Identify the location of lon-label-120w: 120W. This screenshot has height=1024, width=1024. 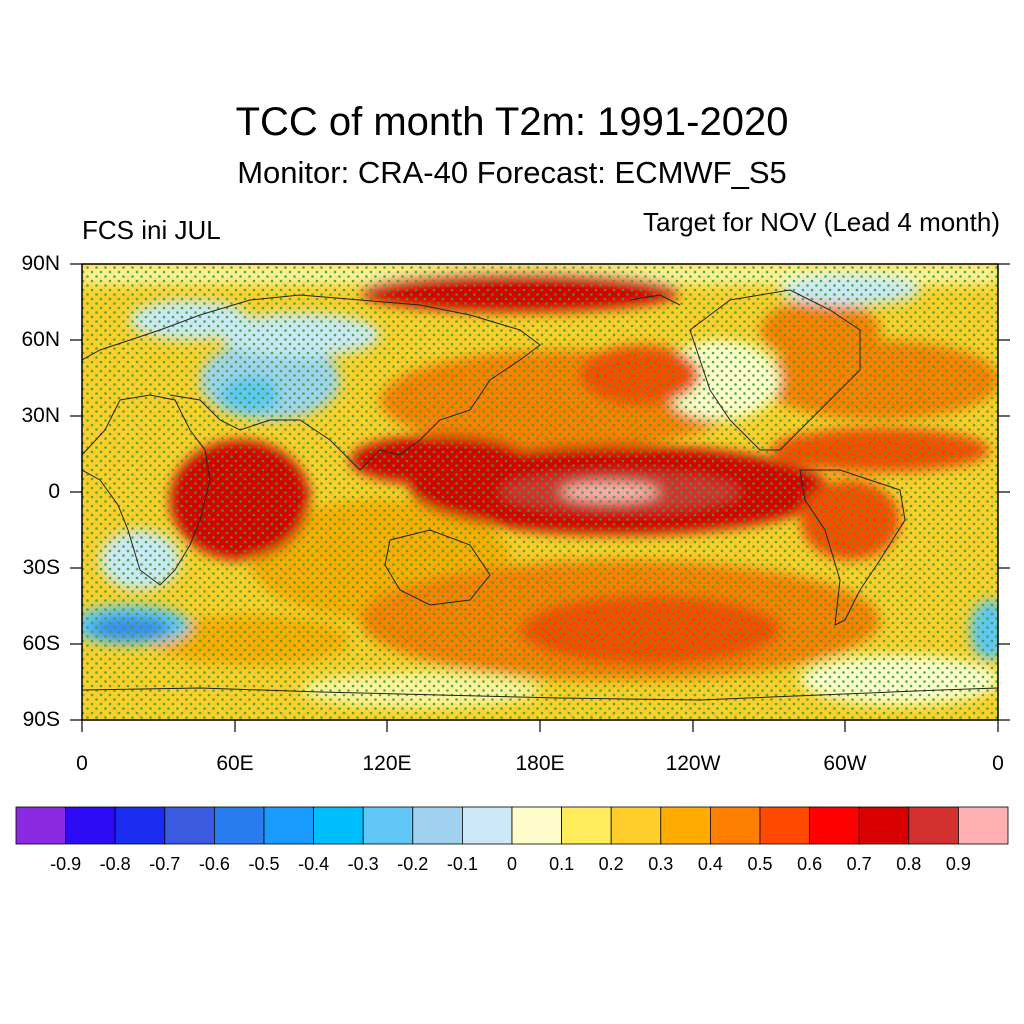
(693, 763).